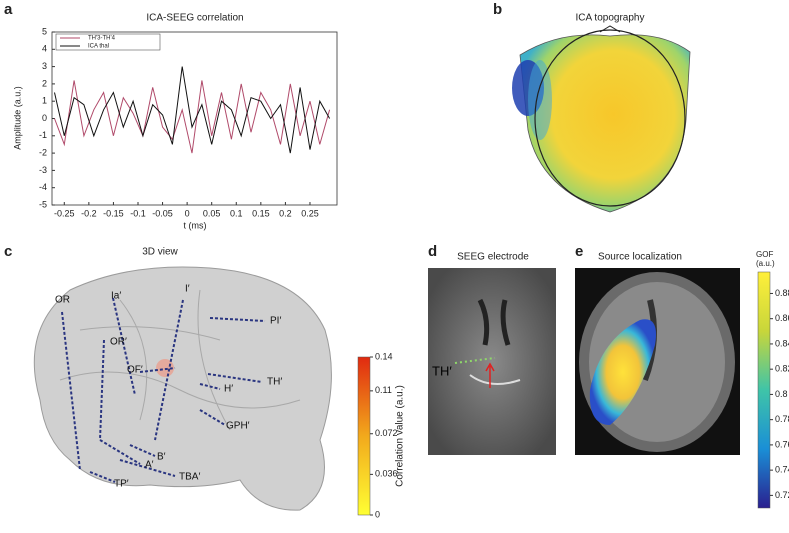 Image resolution: width=789 pixels, height=533 pixels. I want to click on colorbar-tick-label: 0.78, so click(782, 419).